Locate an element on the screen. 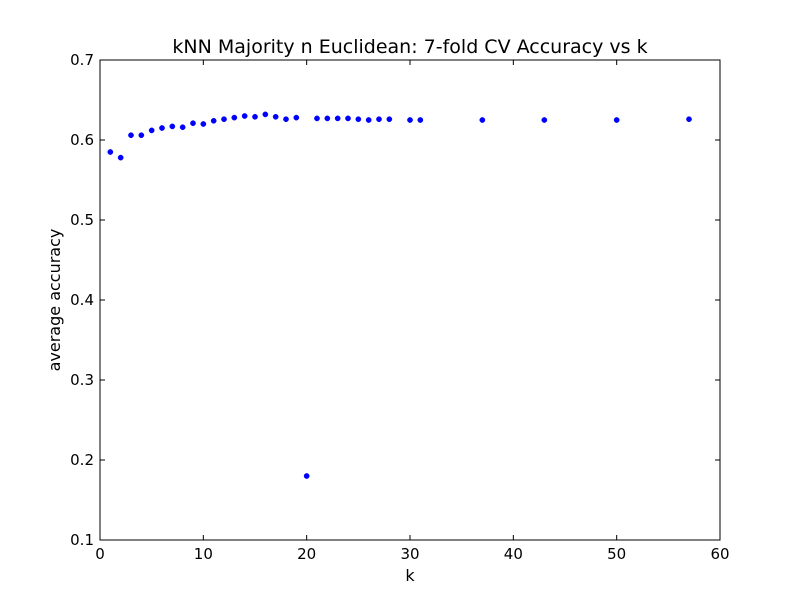 This screenshot has height=604, width=800. y-axis-label: average accuracy is located at coordinates (54, 300).